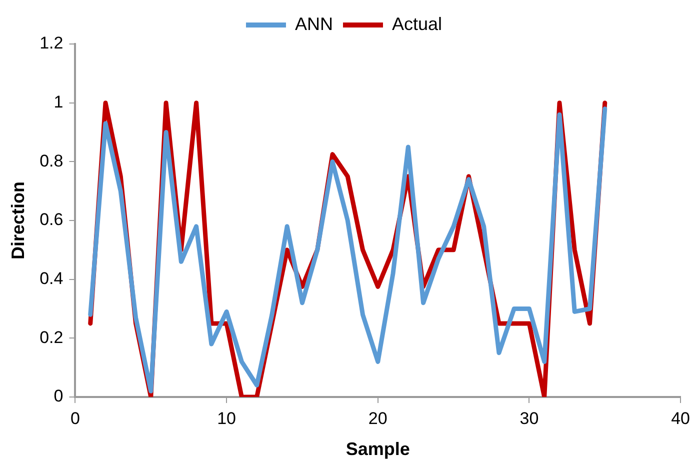 This screenshot has height=469, width=696. What do you see at coordinates (52, 337) in the screenshot?
I see `y-tick-label: 0.2` at bounding box center [52, 337].